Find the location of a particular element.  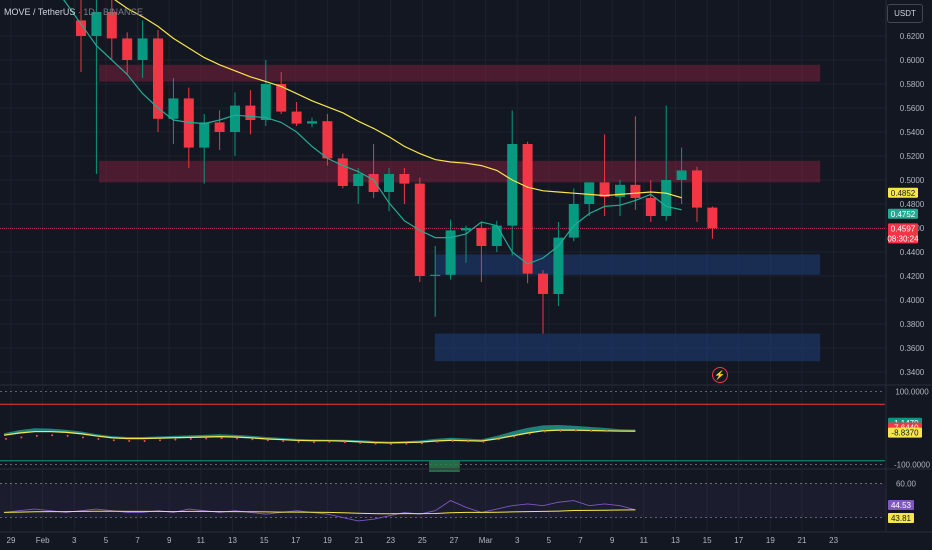

x-tick-label: 9 is located at coordinates (169, 540).